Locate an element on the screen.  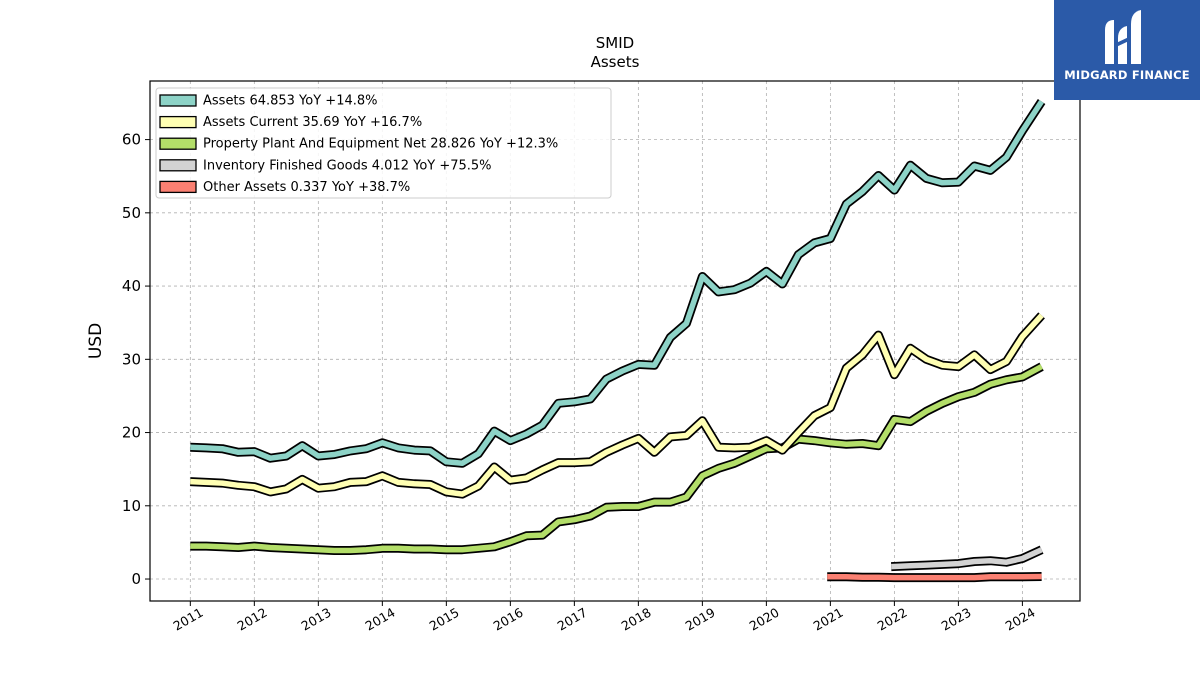
x-tick-label: 2016 is located at coordinates (508, 619).